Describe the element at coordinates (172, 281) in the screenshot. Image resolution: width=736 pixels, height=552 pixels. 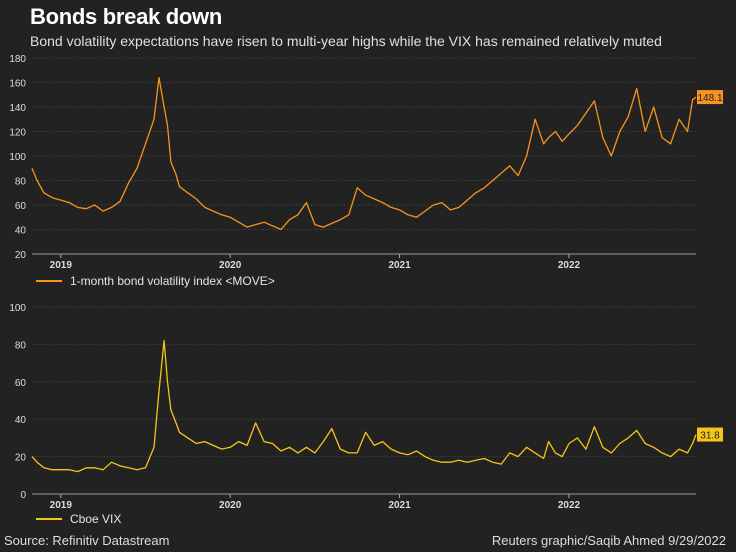
I see `move-legend-label: 1-month bond volatility index <MOVE>` at that location.